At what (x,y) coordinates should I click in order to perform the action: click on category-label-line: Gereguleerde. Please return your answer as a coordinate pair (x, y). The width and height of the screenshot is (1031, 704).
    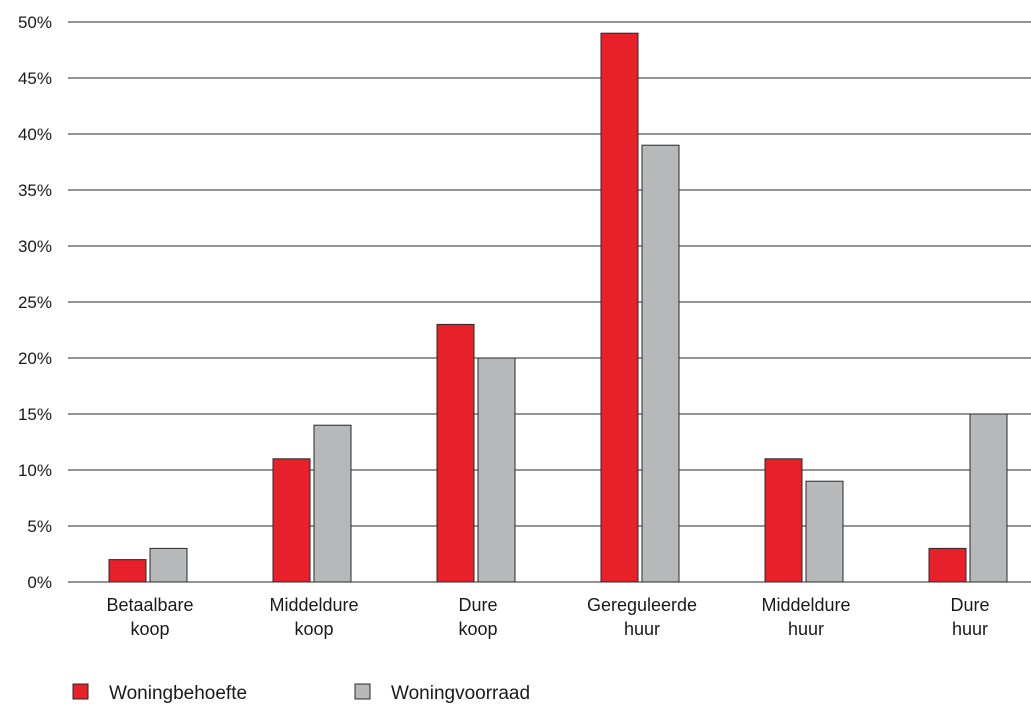
    Looking at the image, I should click on (642, 605).